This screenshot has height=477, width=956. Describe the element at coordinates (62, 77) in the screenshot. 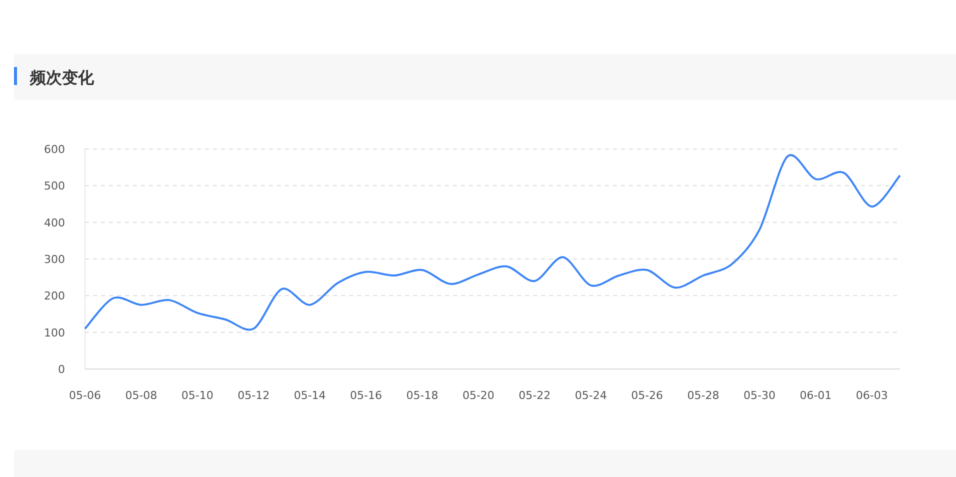

I see `chart-title: 频次变化` at that location.